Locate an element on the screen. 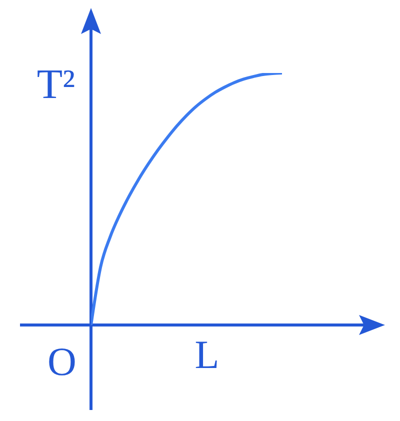  text: O is located at coordinates (62, 361).